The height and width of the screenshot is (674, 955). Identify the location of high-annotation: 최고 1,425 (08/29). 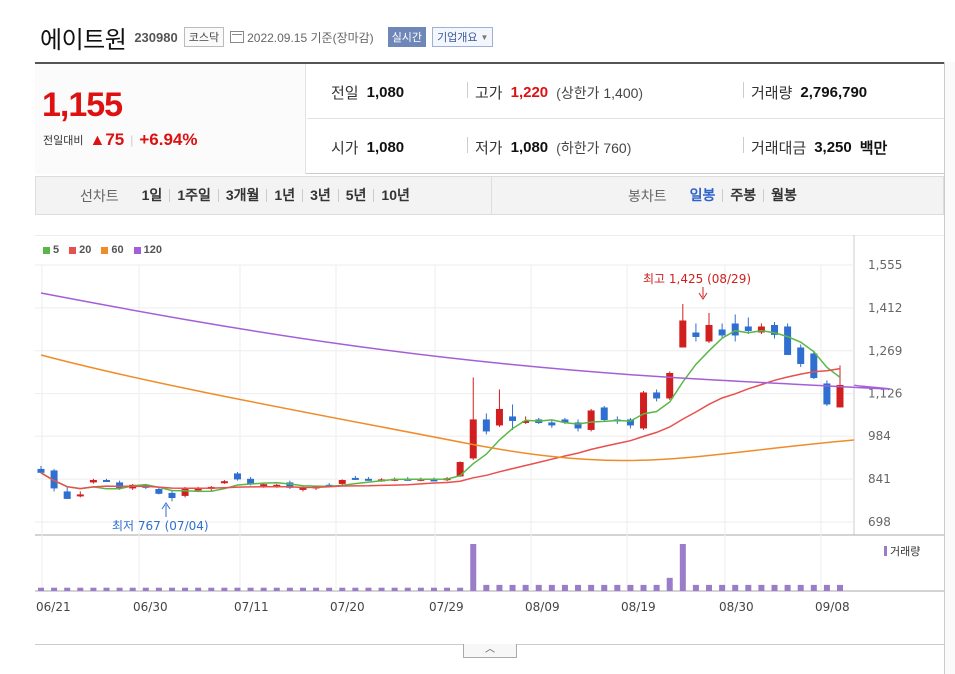
(697, 279).